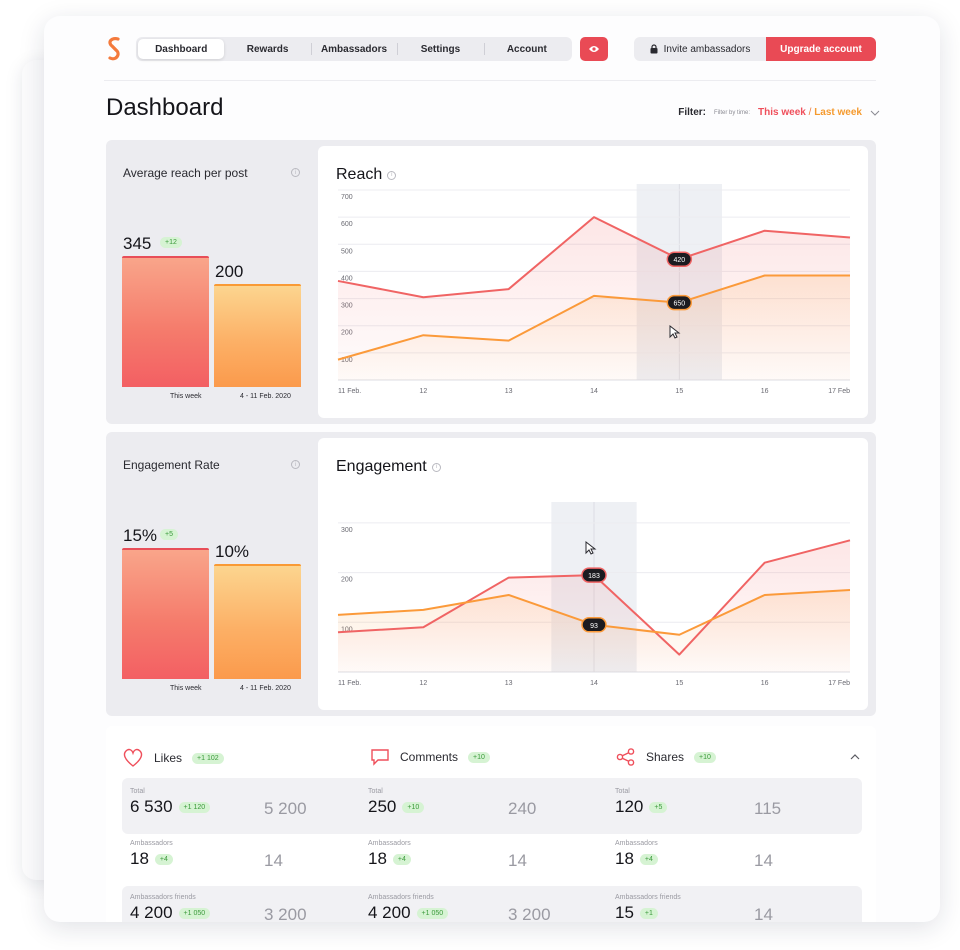  I want to click on header-divider, so click(490, 80).